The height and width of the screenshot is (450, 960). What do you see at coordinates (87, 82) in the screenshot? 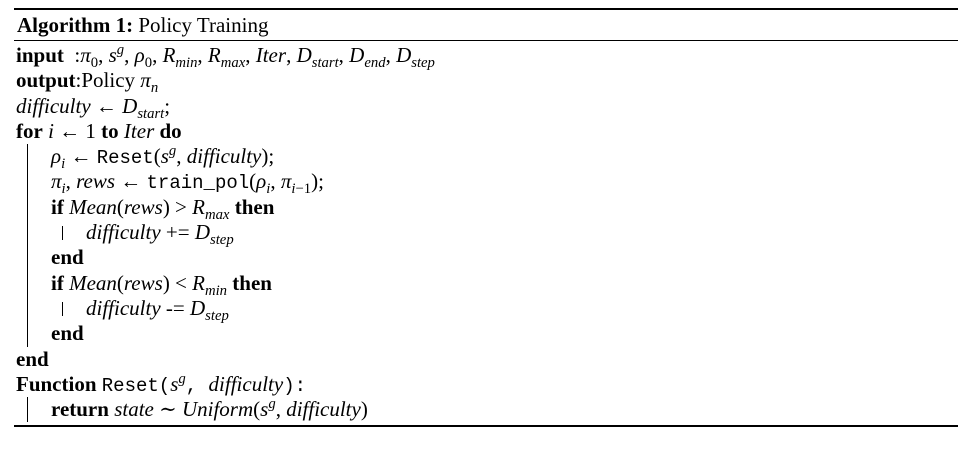
I see `line-output: output:Policy πn` at bounding box center [87, 82].